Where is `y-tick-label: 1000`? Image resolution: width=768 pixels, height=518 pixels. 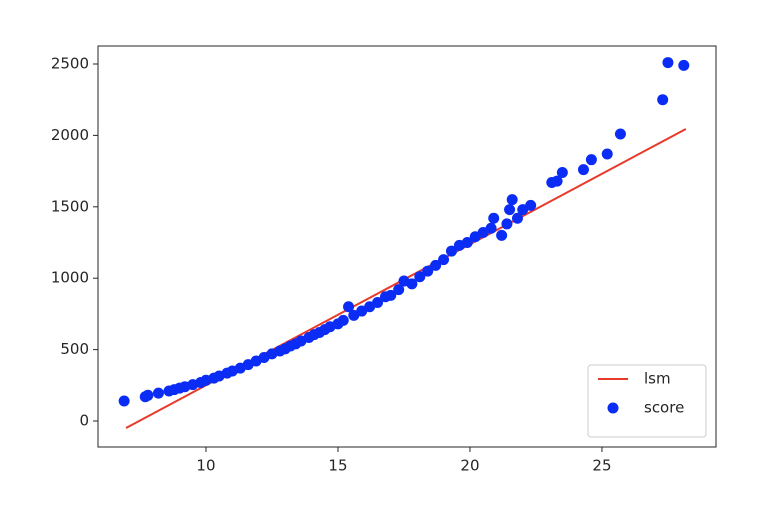
y-tick-label: 1000 is located at coordinates (70, 278).